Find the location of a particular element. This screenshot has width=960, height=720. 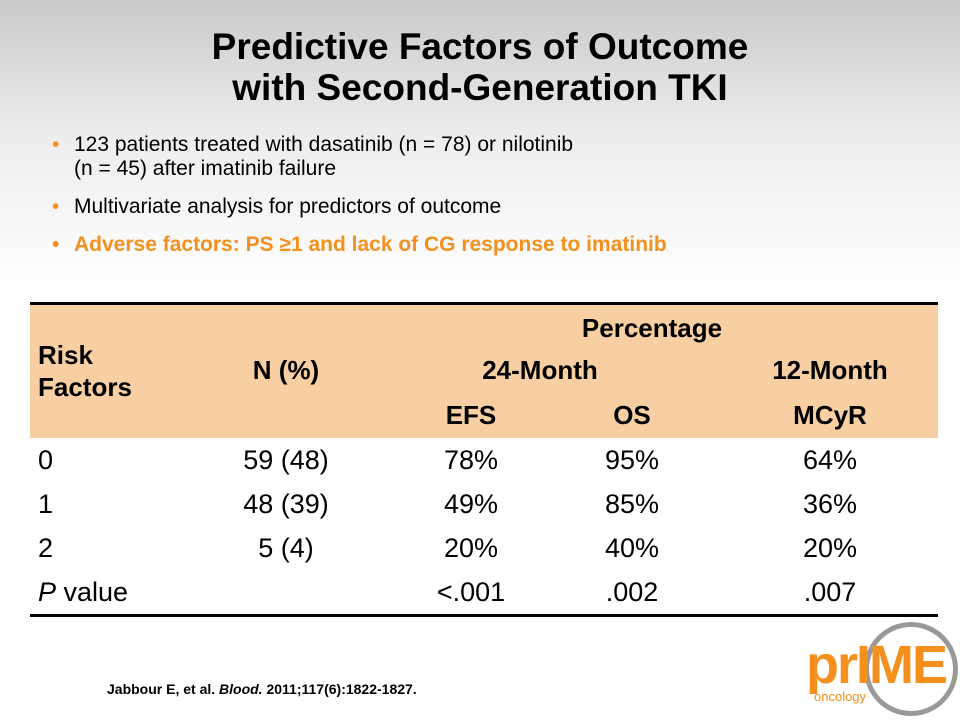

header-24-month: 24-Month is located at coordinates (540, 370).